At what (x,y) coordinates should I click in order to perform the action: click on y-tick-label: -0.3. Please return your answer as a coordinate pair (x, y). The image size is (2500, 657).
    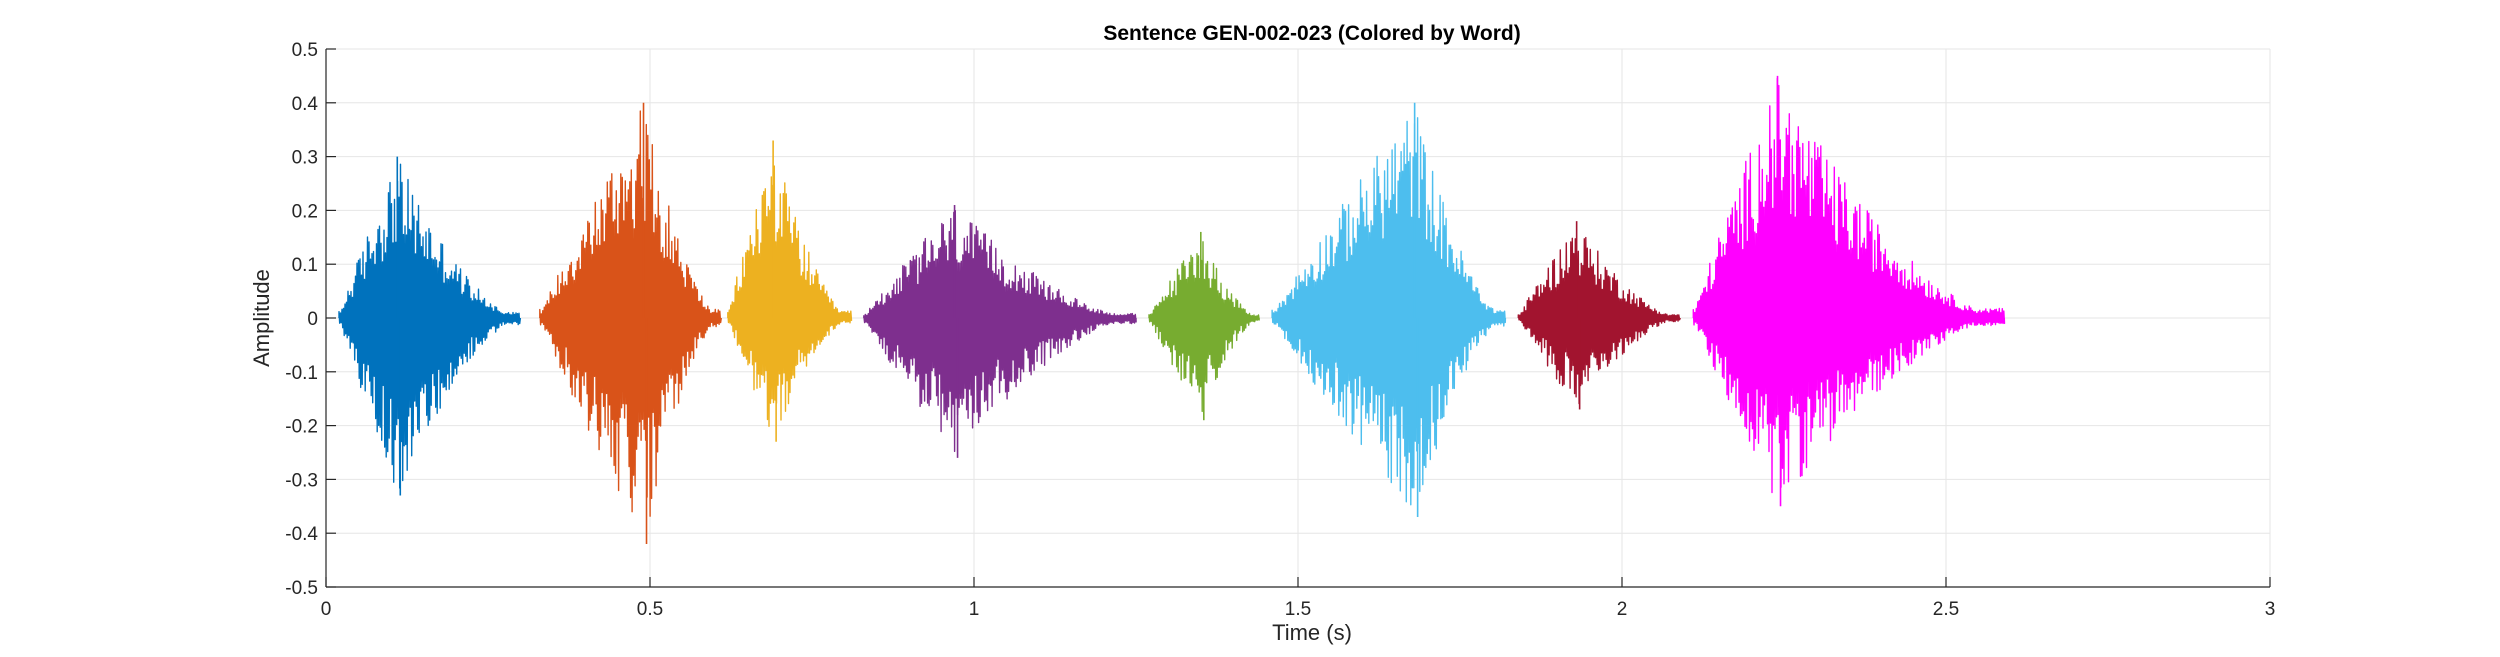
    Looking at the image, I should click on (301, 480).